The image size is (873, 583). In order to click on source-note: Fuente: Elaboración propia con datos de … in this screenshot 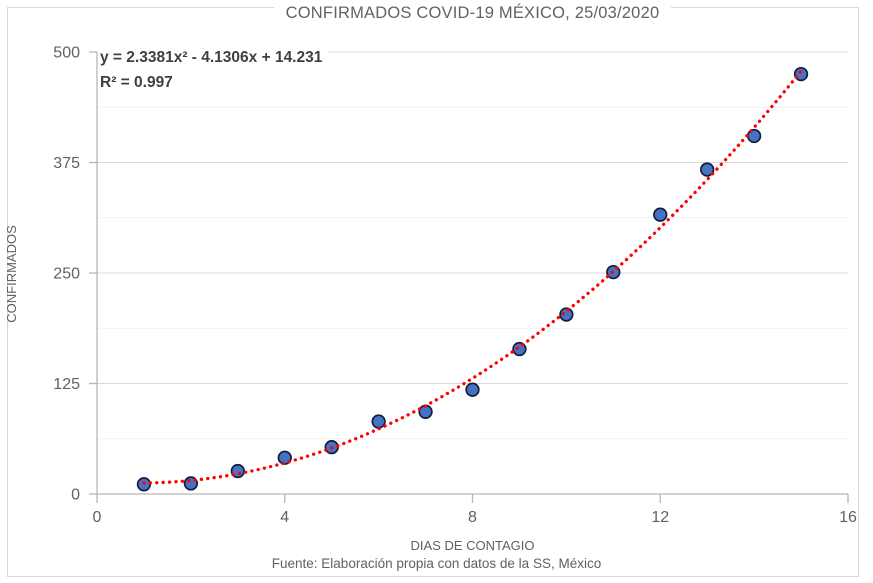, I will do `click(436, 563)`.